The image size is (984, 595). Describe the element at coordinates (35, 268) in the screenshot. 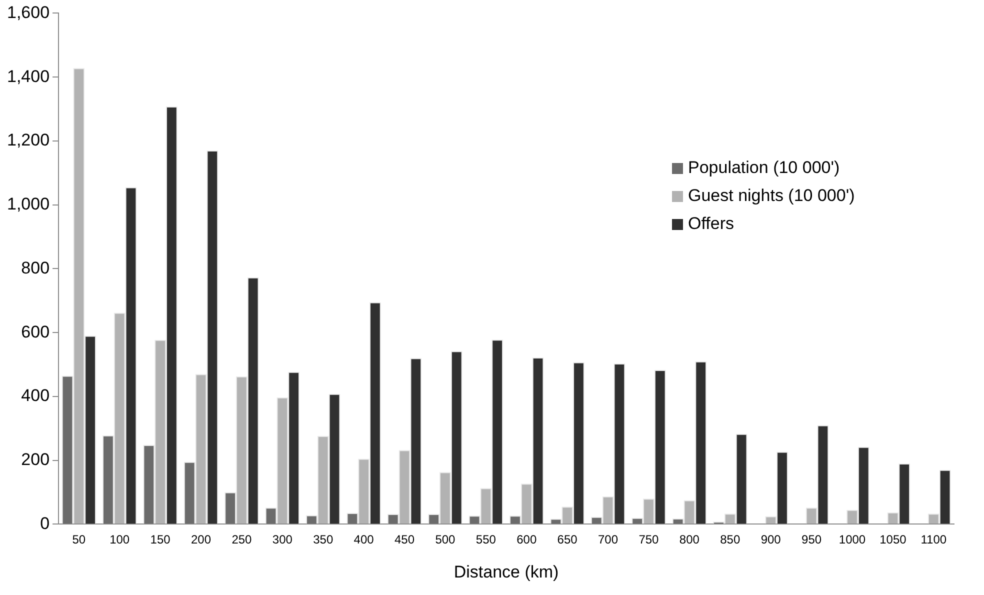

I see `y-tick-label: 800` at that location.